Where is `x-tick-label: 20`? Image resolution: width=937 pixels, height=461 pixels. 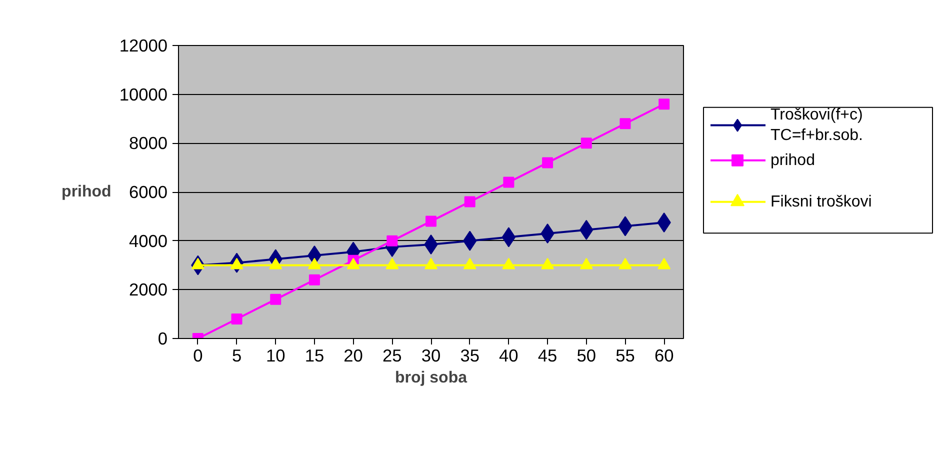 x-tick-label: 20 is located at coordinates (353, 356).